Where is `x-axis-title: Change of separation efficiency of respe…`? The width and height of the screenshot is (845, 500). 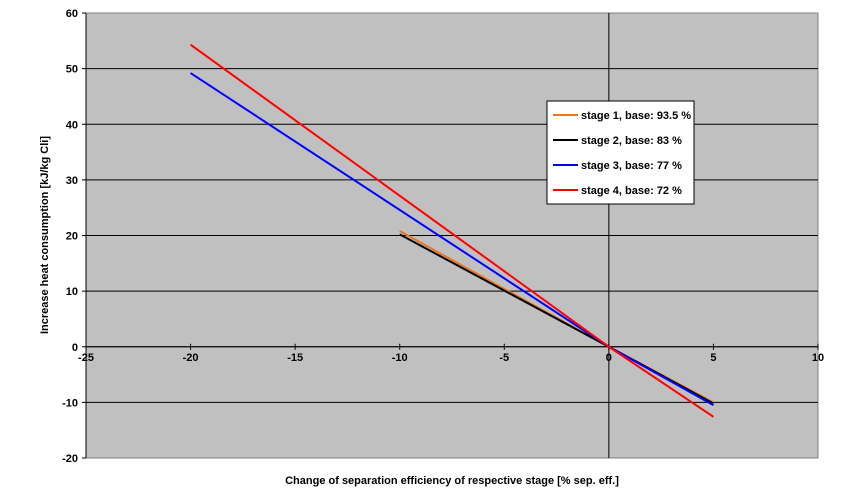
x-axis-title: Change of separation efficiency of respe… is located at coordinates (452, 481).